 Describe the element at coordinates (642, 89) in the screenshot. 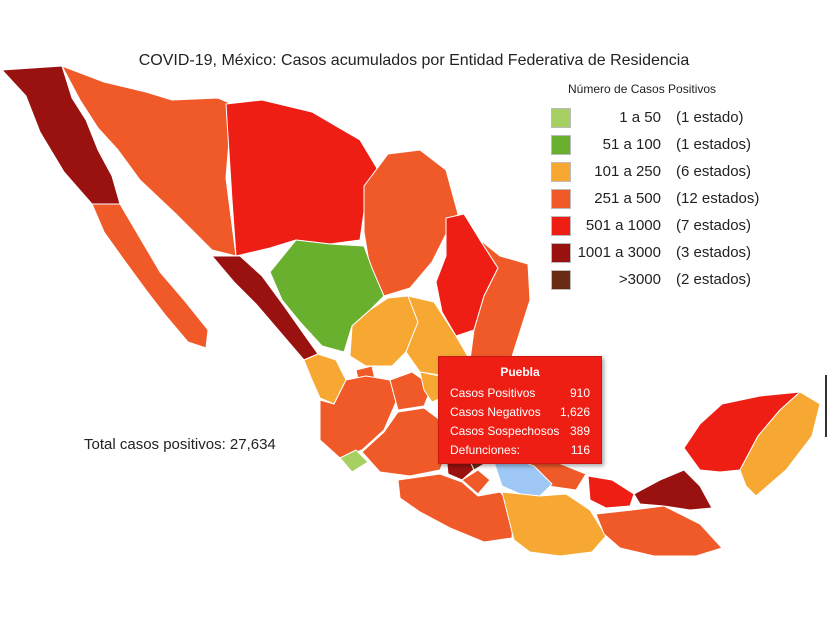

I see `legend-title: Número de Casos Positivos` at that location.